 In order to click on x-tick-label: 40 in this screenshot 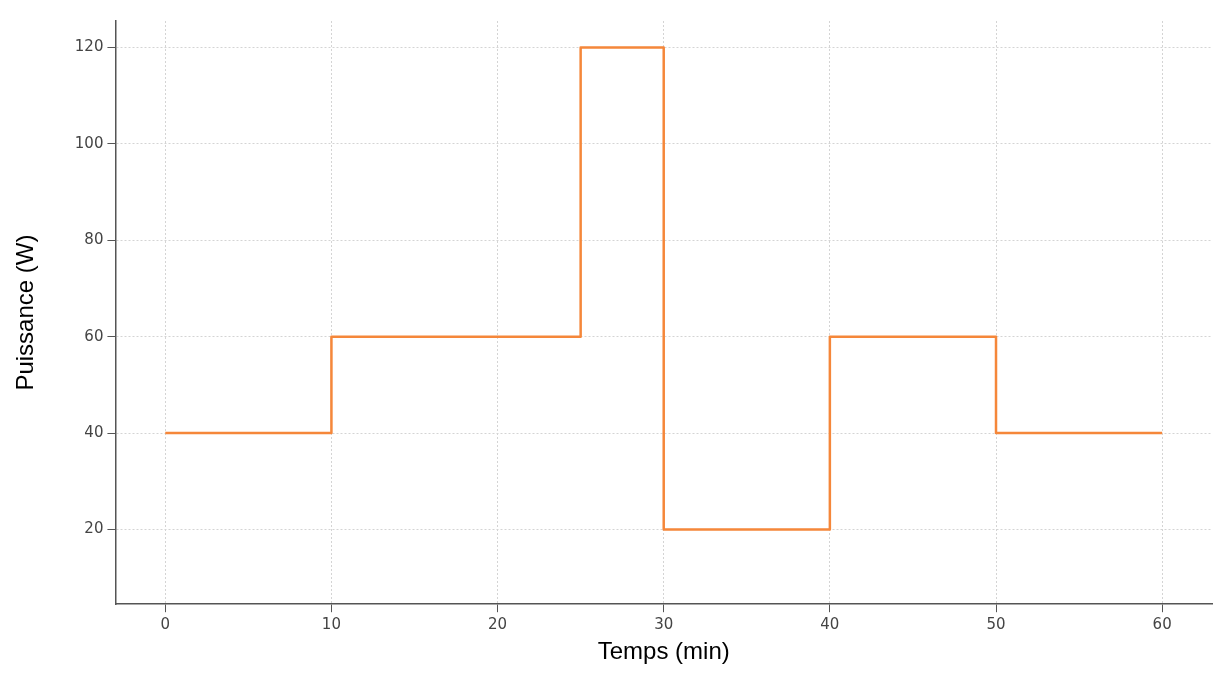, I will do `click(830, 624)`.